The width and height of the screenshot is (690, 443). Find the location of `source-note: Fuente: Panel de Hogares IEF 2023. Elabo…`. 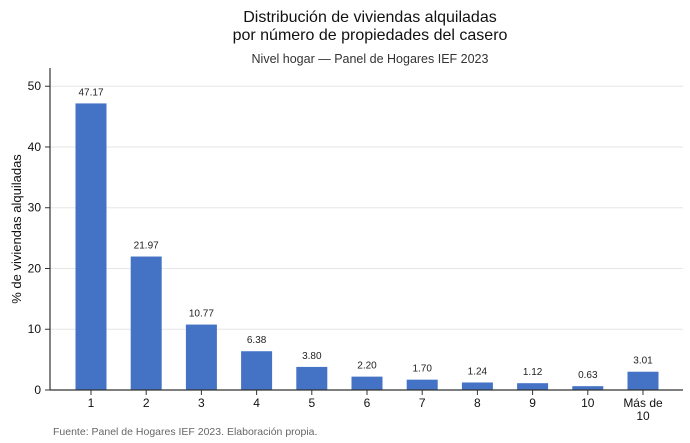

source-note: Fuente: Panel de Hogares IEF 2023. Elabo… is located at coordinates (185, 432).